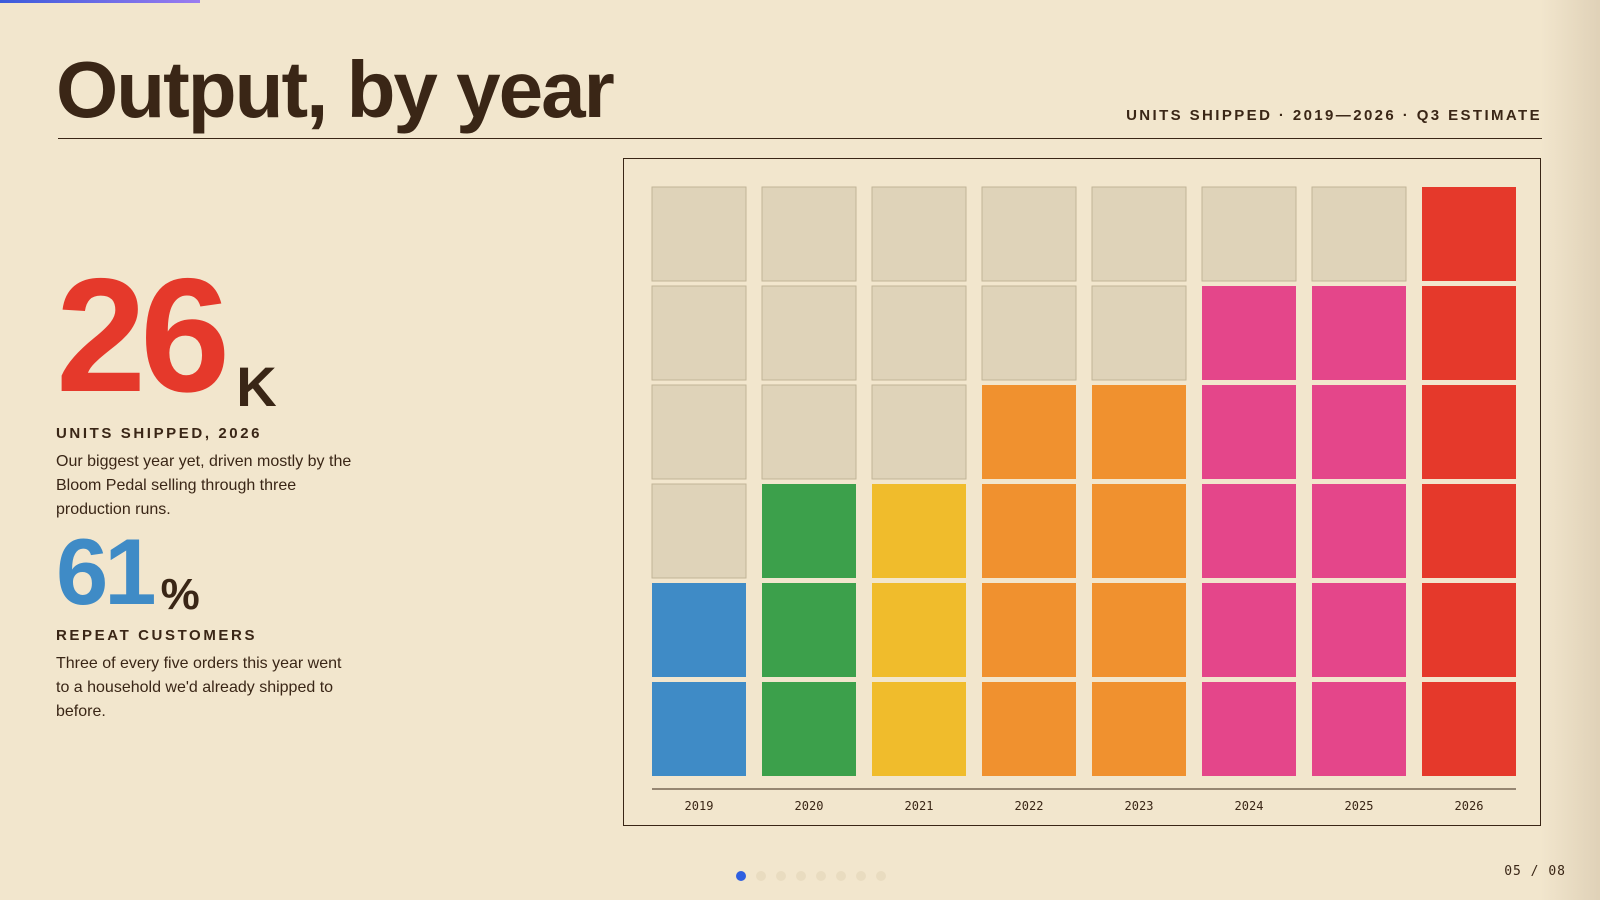 Image resolution: width=1600 pixels, height=900 pixels. Describe the element at coordinates (256, 386) in the screenshot. I see `stat-unit: K` at that location.